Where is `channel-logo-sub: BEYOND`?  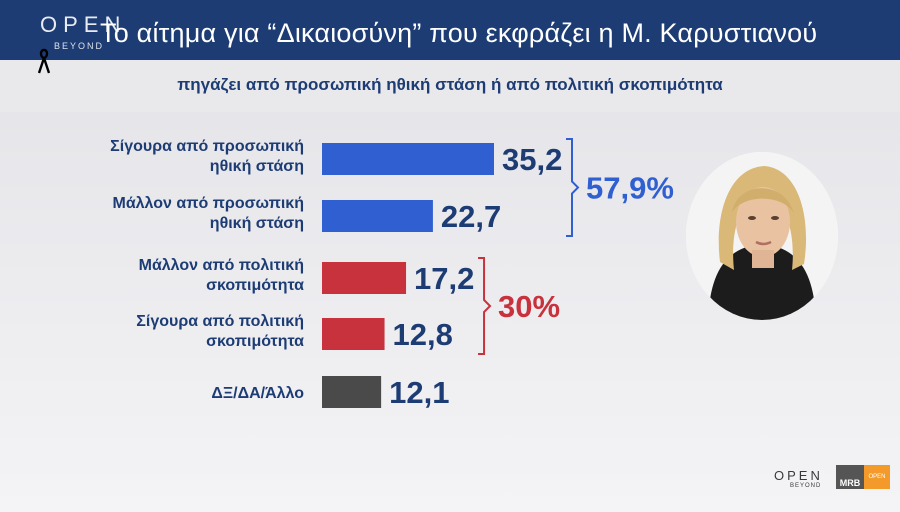 channel-logo-sub: BEYOND is located at coordinates (79, 46).